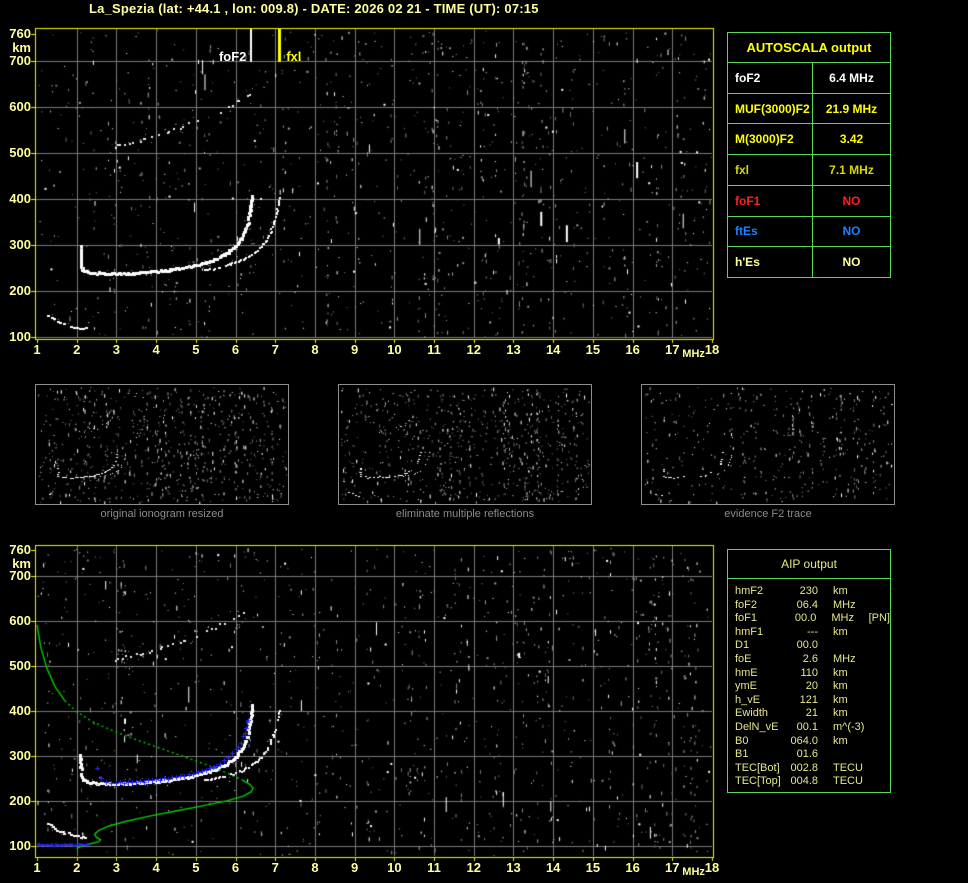  What do you see at coordinates (770, 262) in the screenshot?
I see `autoscala-row-label: h'Es` at bounding box center [770, 262].